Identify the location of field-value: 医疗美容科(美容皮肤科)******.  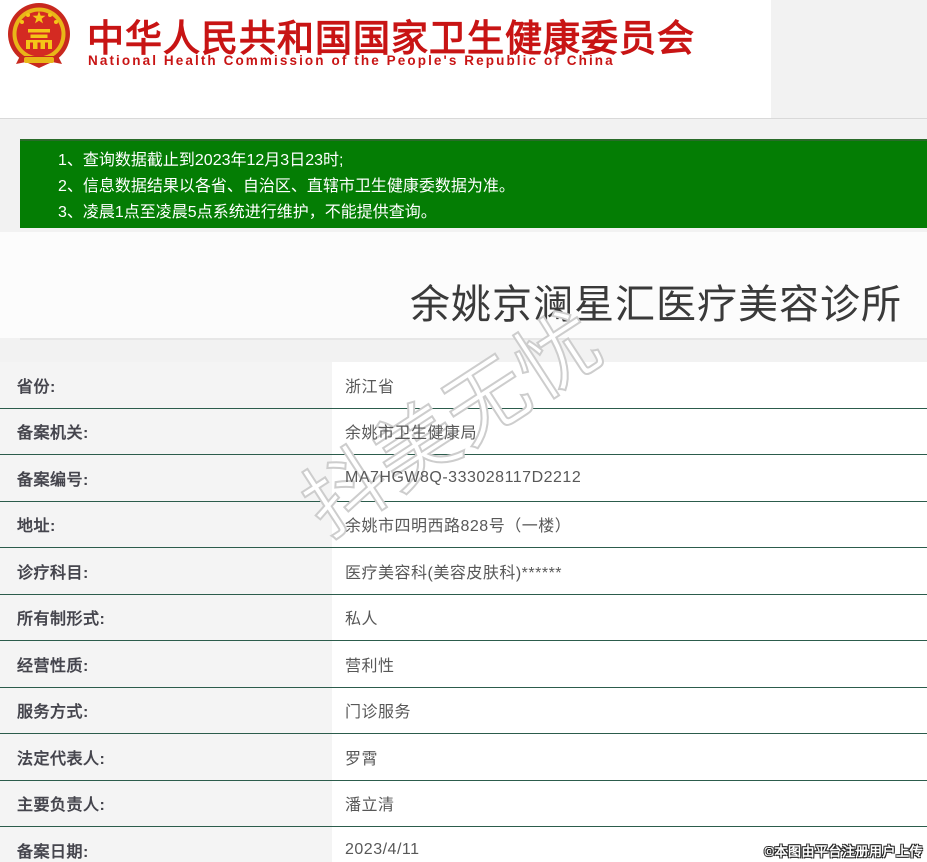
(629, 571).